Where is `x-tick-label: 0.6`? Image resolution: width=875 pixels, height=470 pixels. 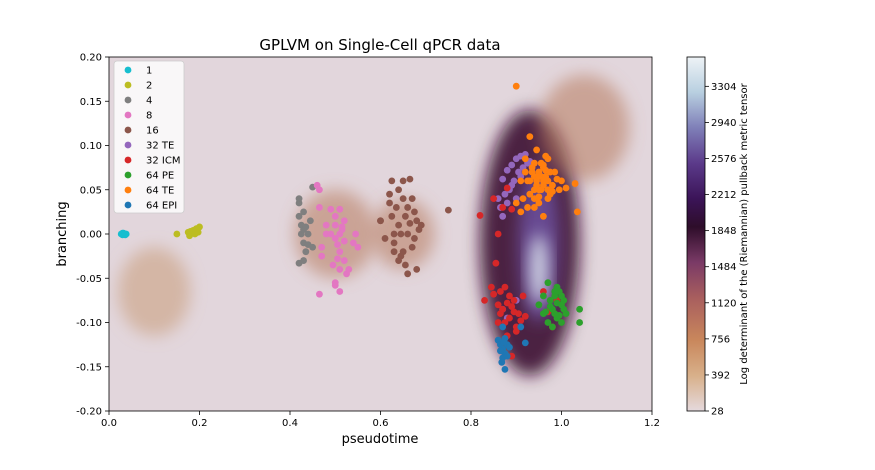 x-tick-label: 0.6 is located at coordinates (381, 423).